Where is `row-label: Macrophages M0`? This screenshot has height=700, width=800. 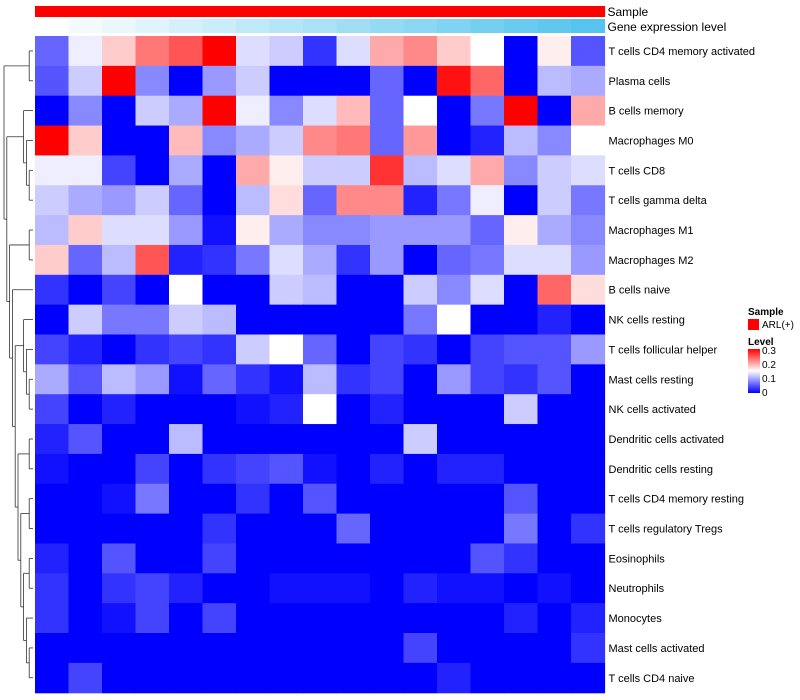 row-label: Macrophages M0 is located at coordinates (651, 141).